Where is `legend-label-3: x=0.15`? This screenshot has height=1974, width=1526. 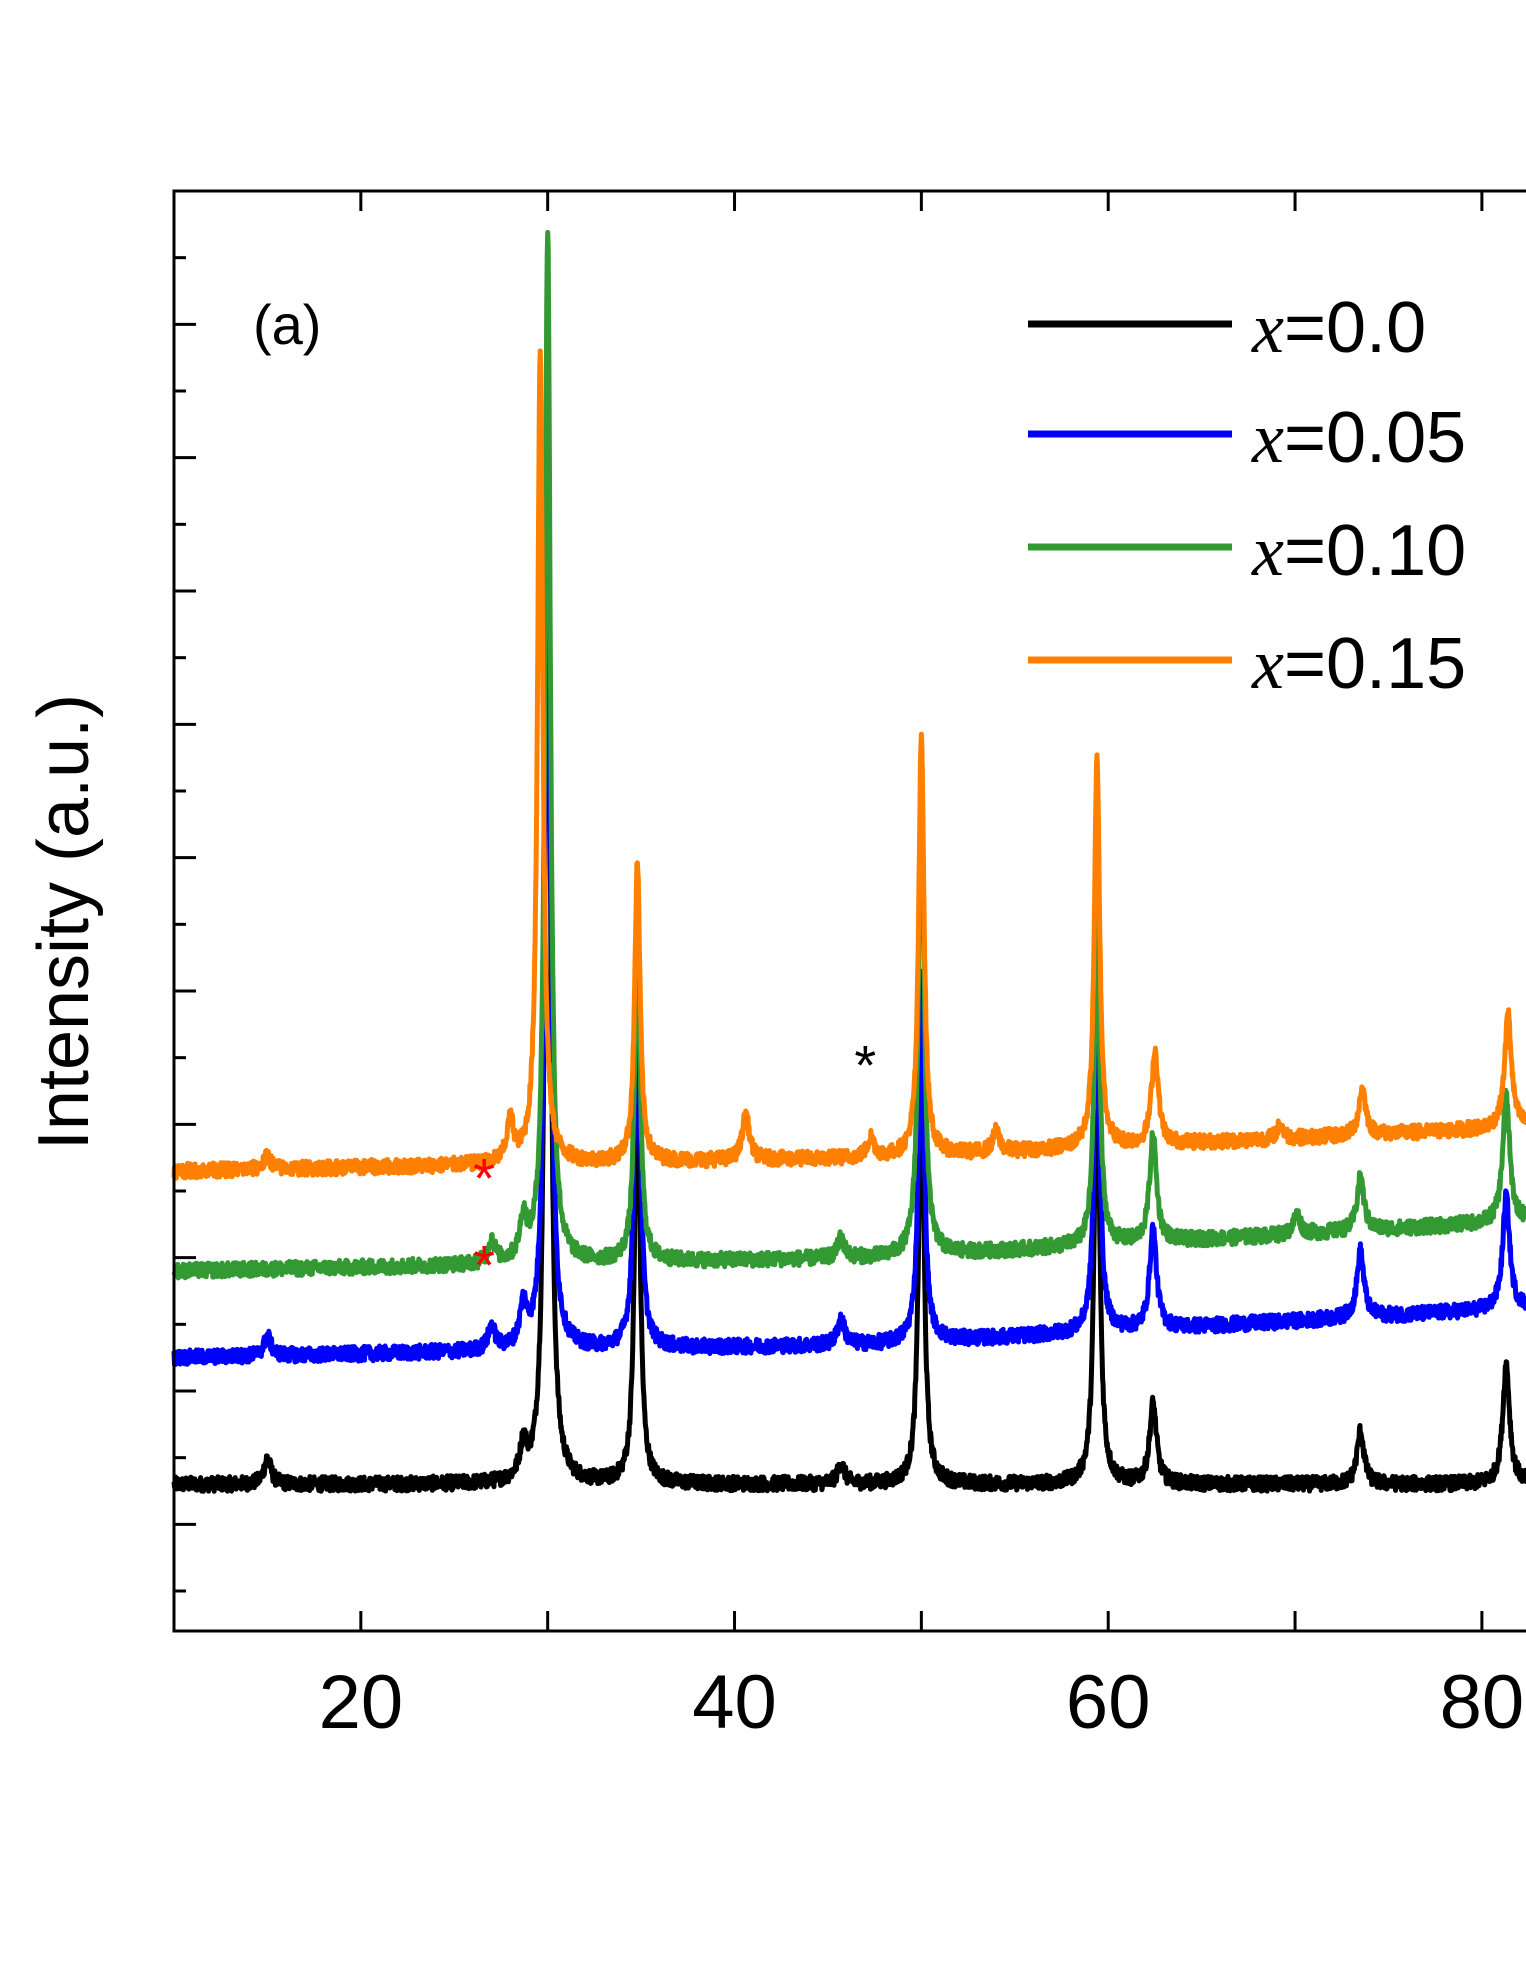 legend-label-3: x=0.15 is located at coordinates (1358, 664).